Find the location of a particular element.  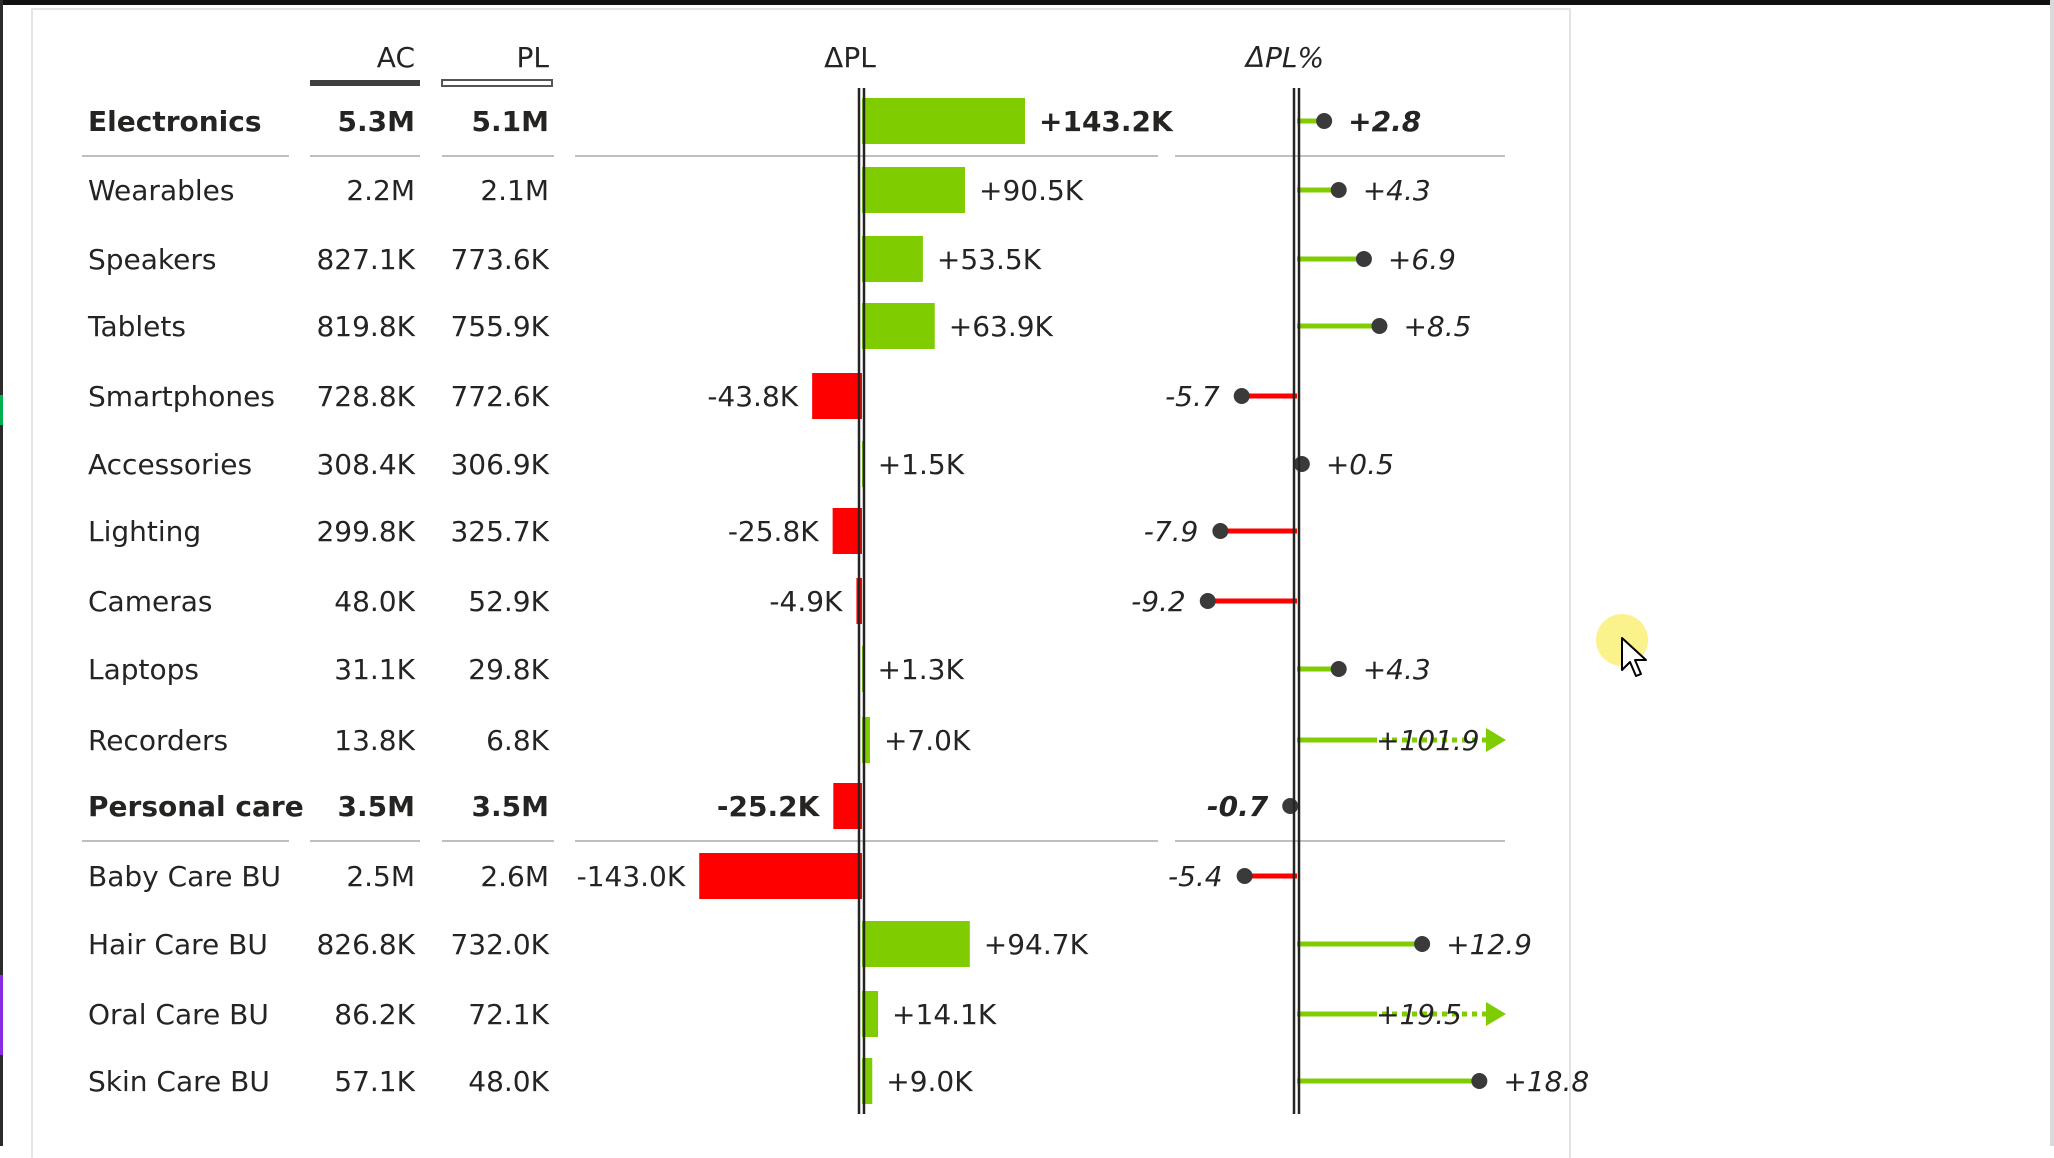

row-pl-value: 2.6M is located at coordinates (514, 876).